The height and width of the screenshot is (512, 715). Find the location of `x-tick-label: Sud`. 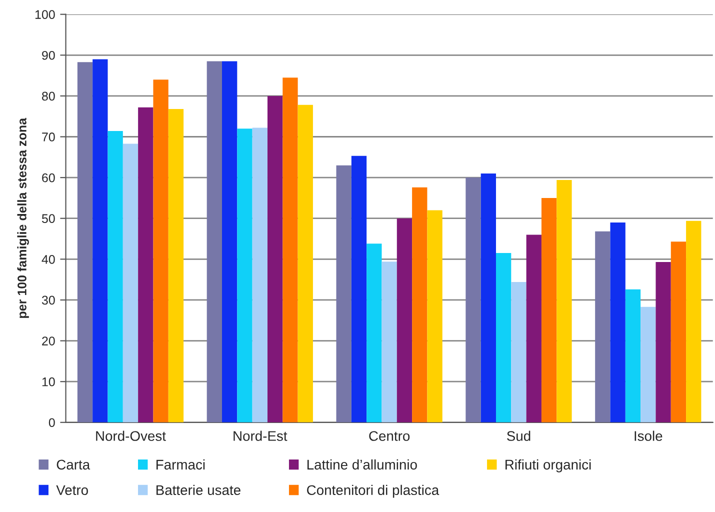

x-tick-label: Sud is located at coordinates (518, 435).